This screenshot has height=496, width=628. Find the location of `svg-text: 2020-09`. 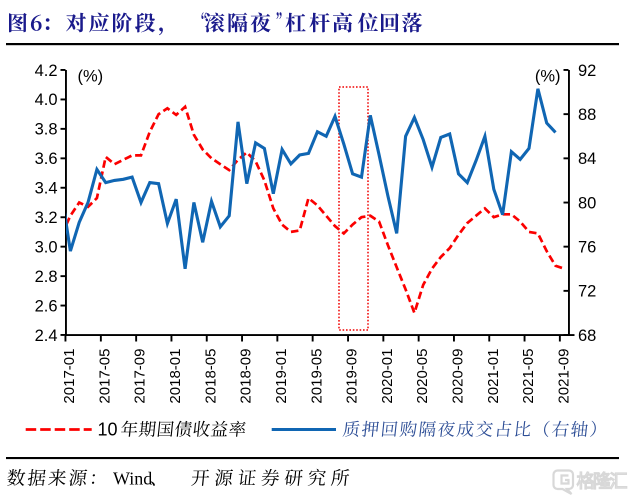

svg-text: 2020-09 is located at coordinates (458, 376).